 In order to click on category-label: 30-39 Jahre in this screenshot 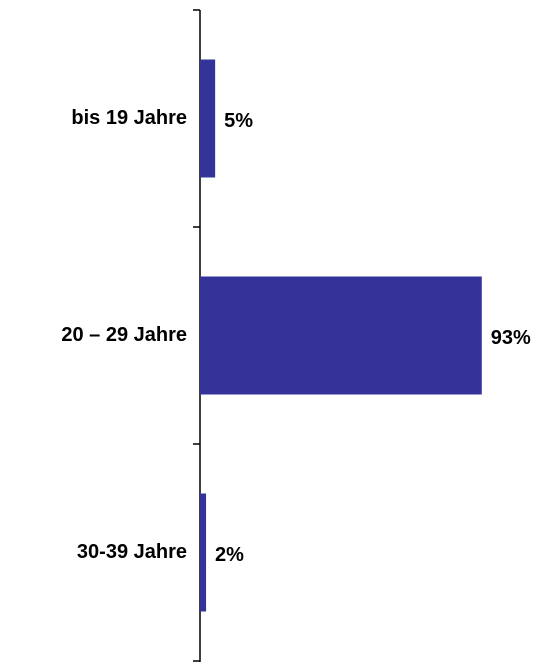, I will do `click(132, 552)`.